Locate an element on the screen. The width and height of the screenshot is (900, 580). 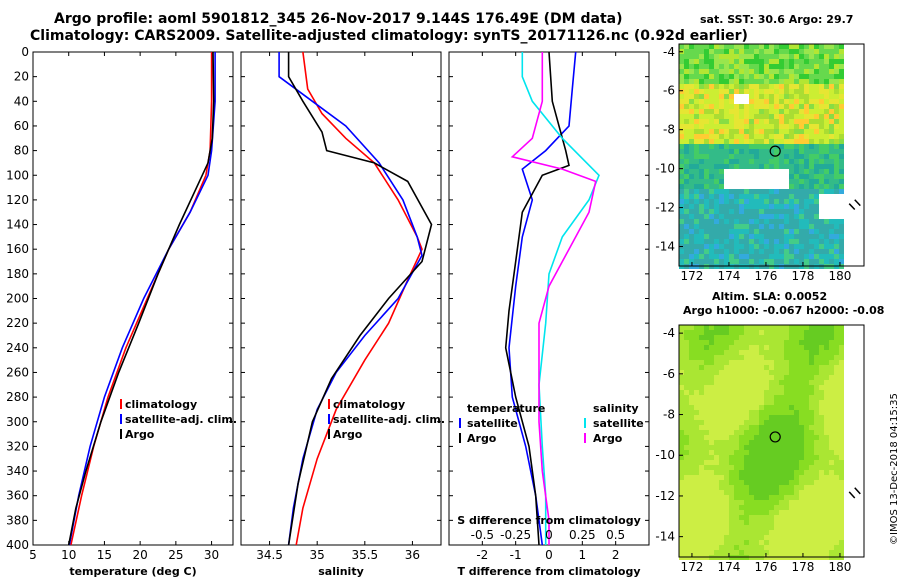
top-tick-label: 0.5 is located at coordinates (615, 535).